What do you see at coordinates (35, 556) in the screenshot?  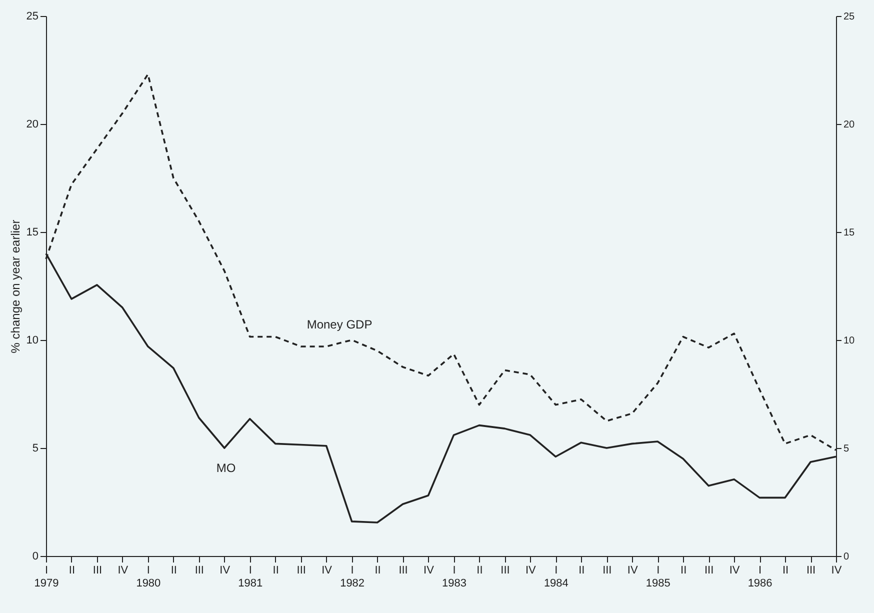 I see `y-tick-label: 0` at bounding box center [35, 556].